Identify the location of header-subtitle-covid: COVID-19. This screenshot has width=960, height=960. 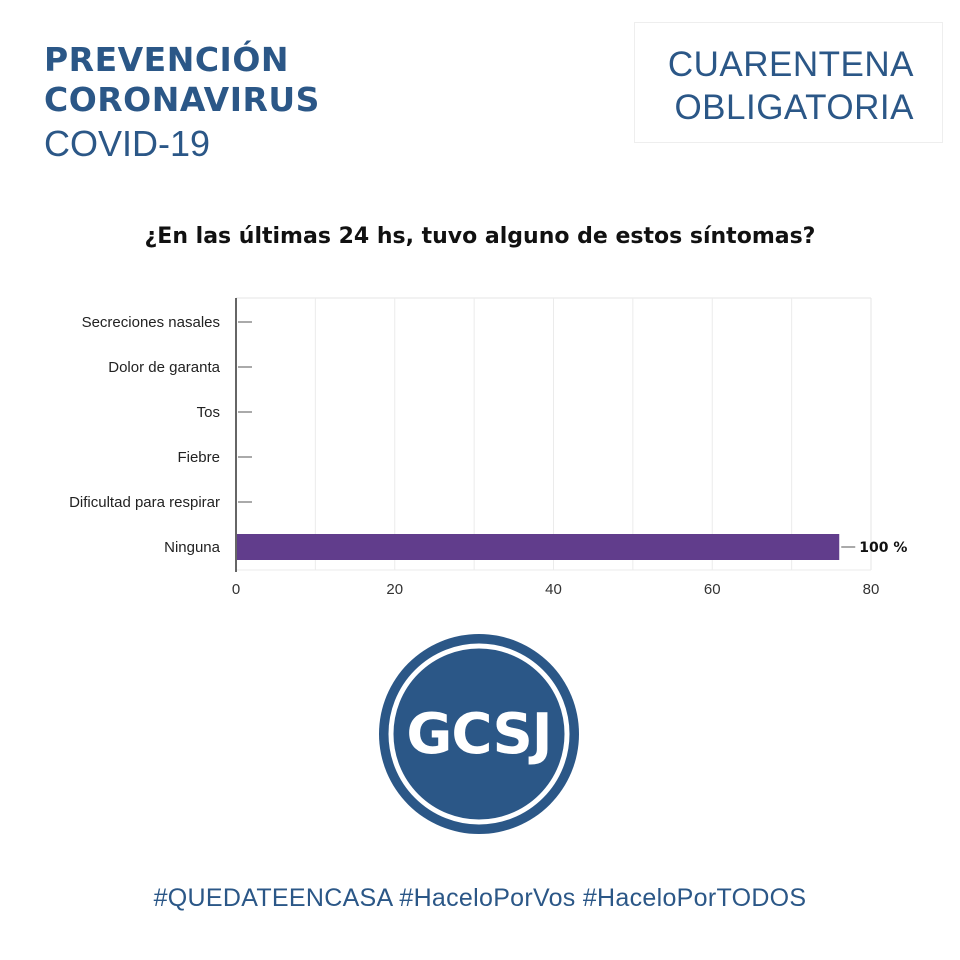
(127, 143).